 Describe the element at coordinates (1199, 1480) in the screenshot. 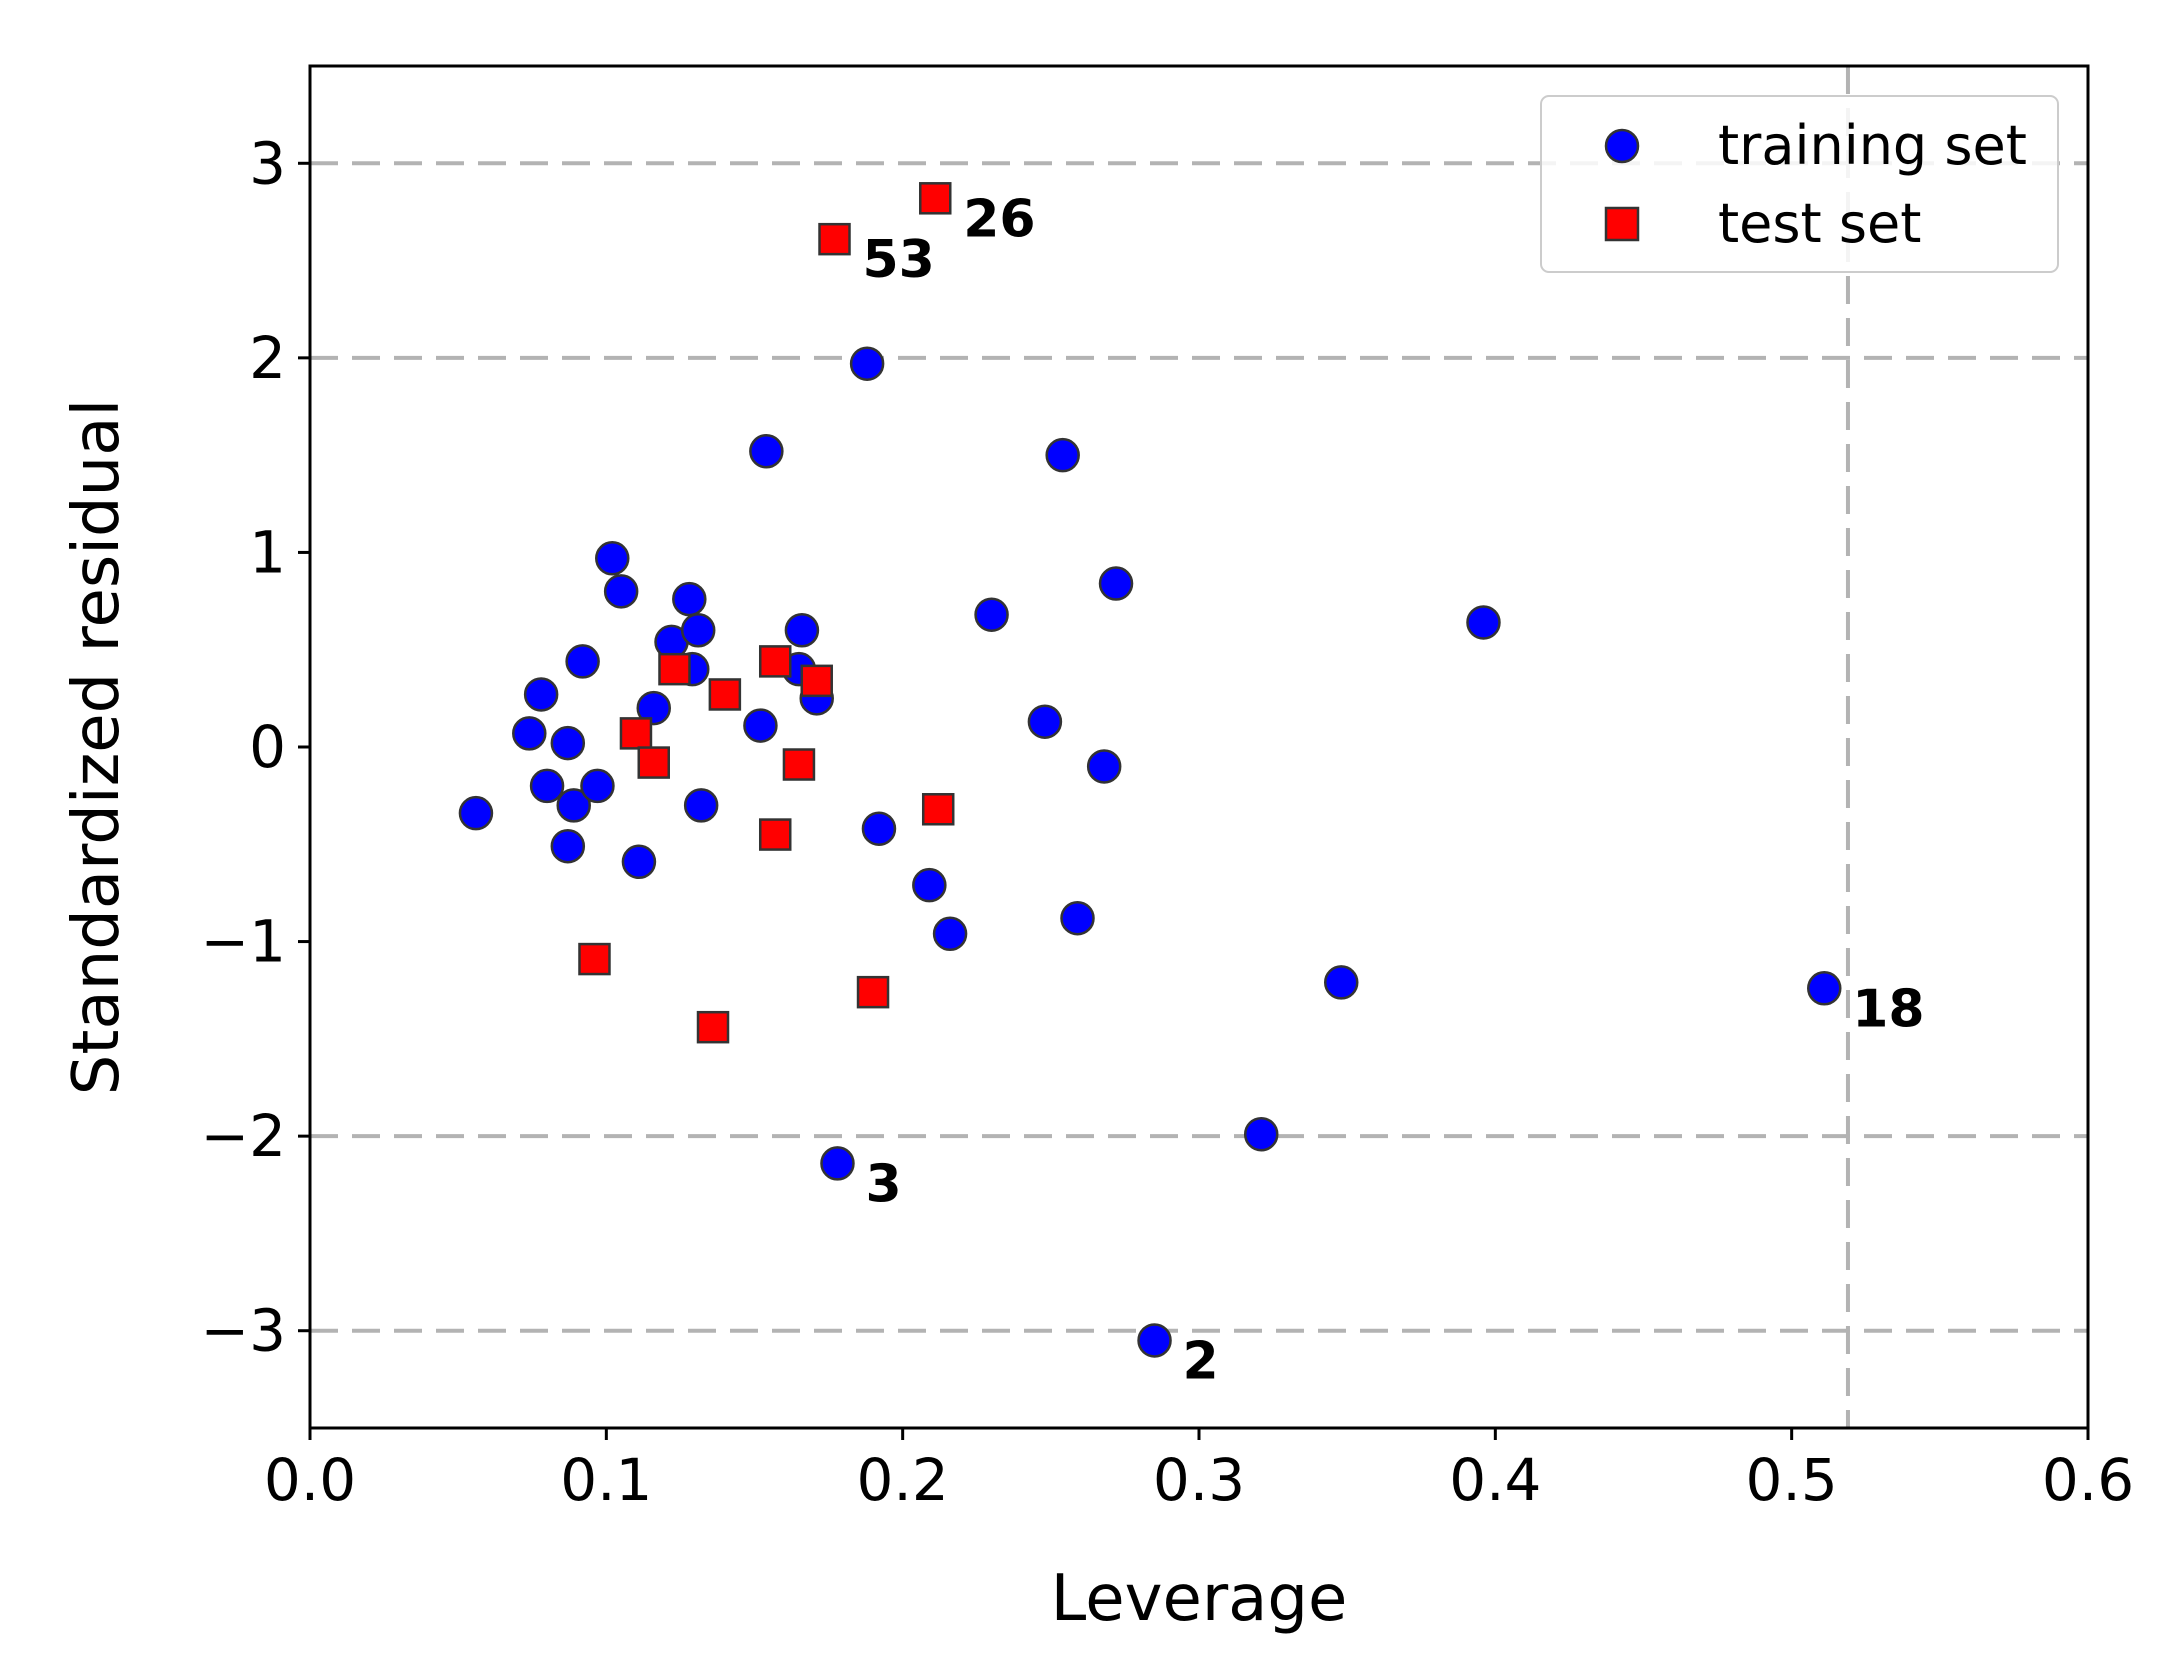

I see `x-tick-label: 0.3` at that location.